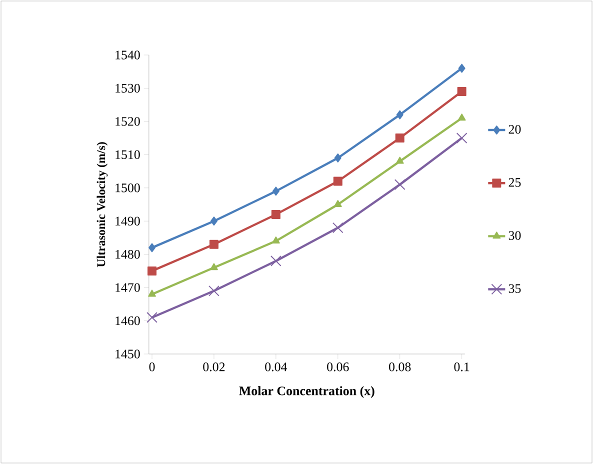  What do you see at coordinates (128, 55) in the screenshot?
I see `y-tick-label: 1540` at bounding box center [128, 55].